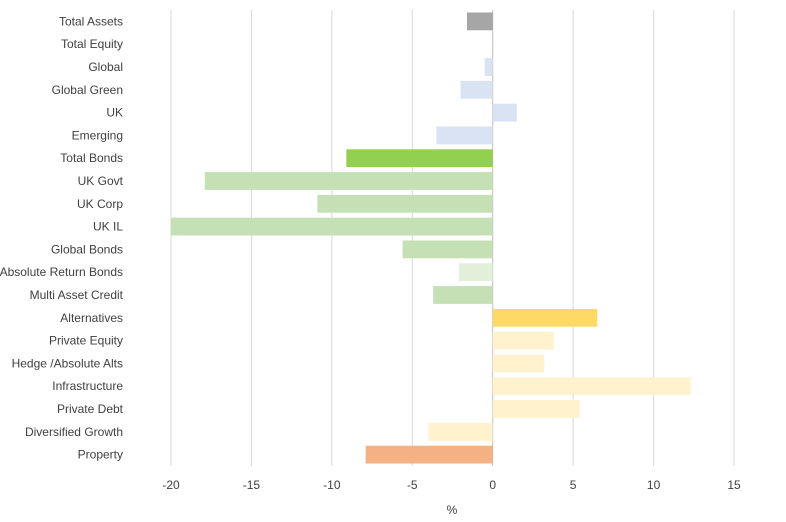 This screenshot has height=522, width=786. Describe the element at coordinates (87, 90) in the screenshot. I see `category-label: Global Green` at that location.